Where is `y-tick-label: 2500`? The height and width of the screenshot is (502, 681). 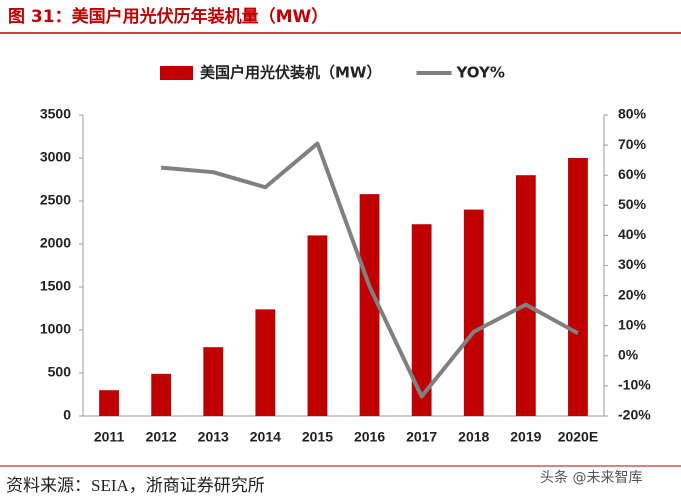 y-tick-label: 2500 is located at coordinates (55, 200).